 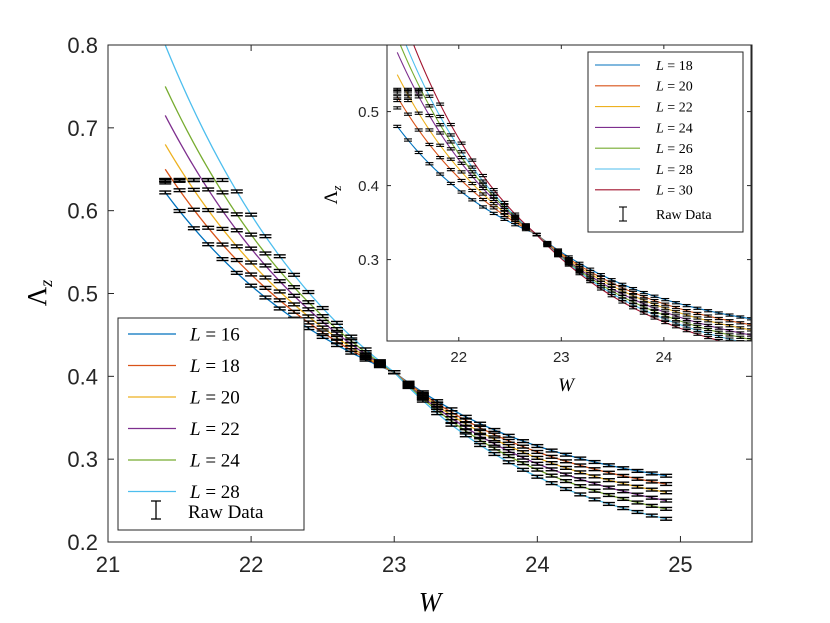 What do you see at coordinates (573, 223) in the screenshot?
I see `inset-series-line-L18` at bounding box center [573, 223].